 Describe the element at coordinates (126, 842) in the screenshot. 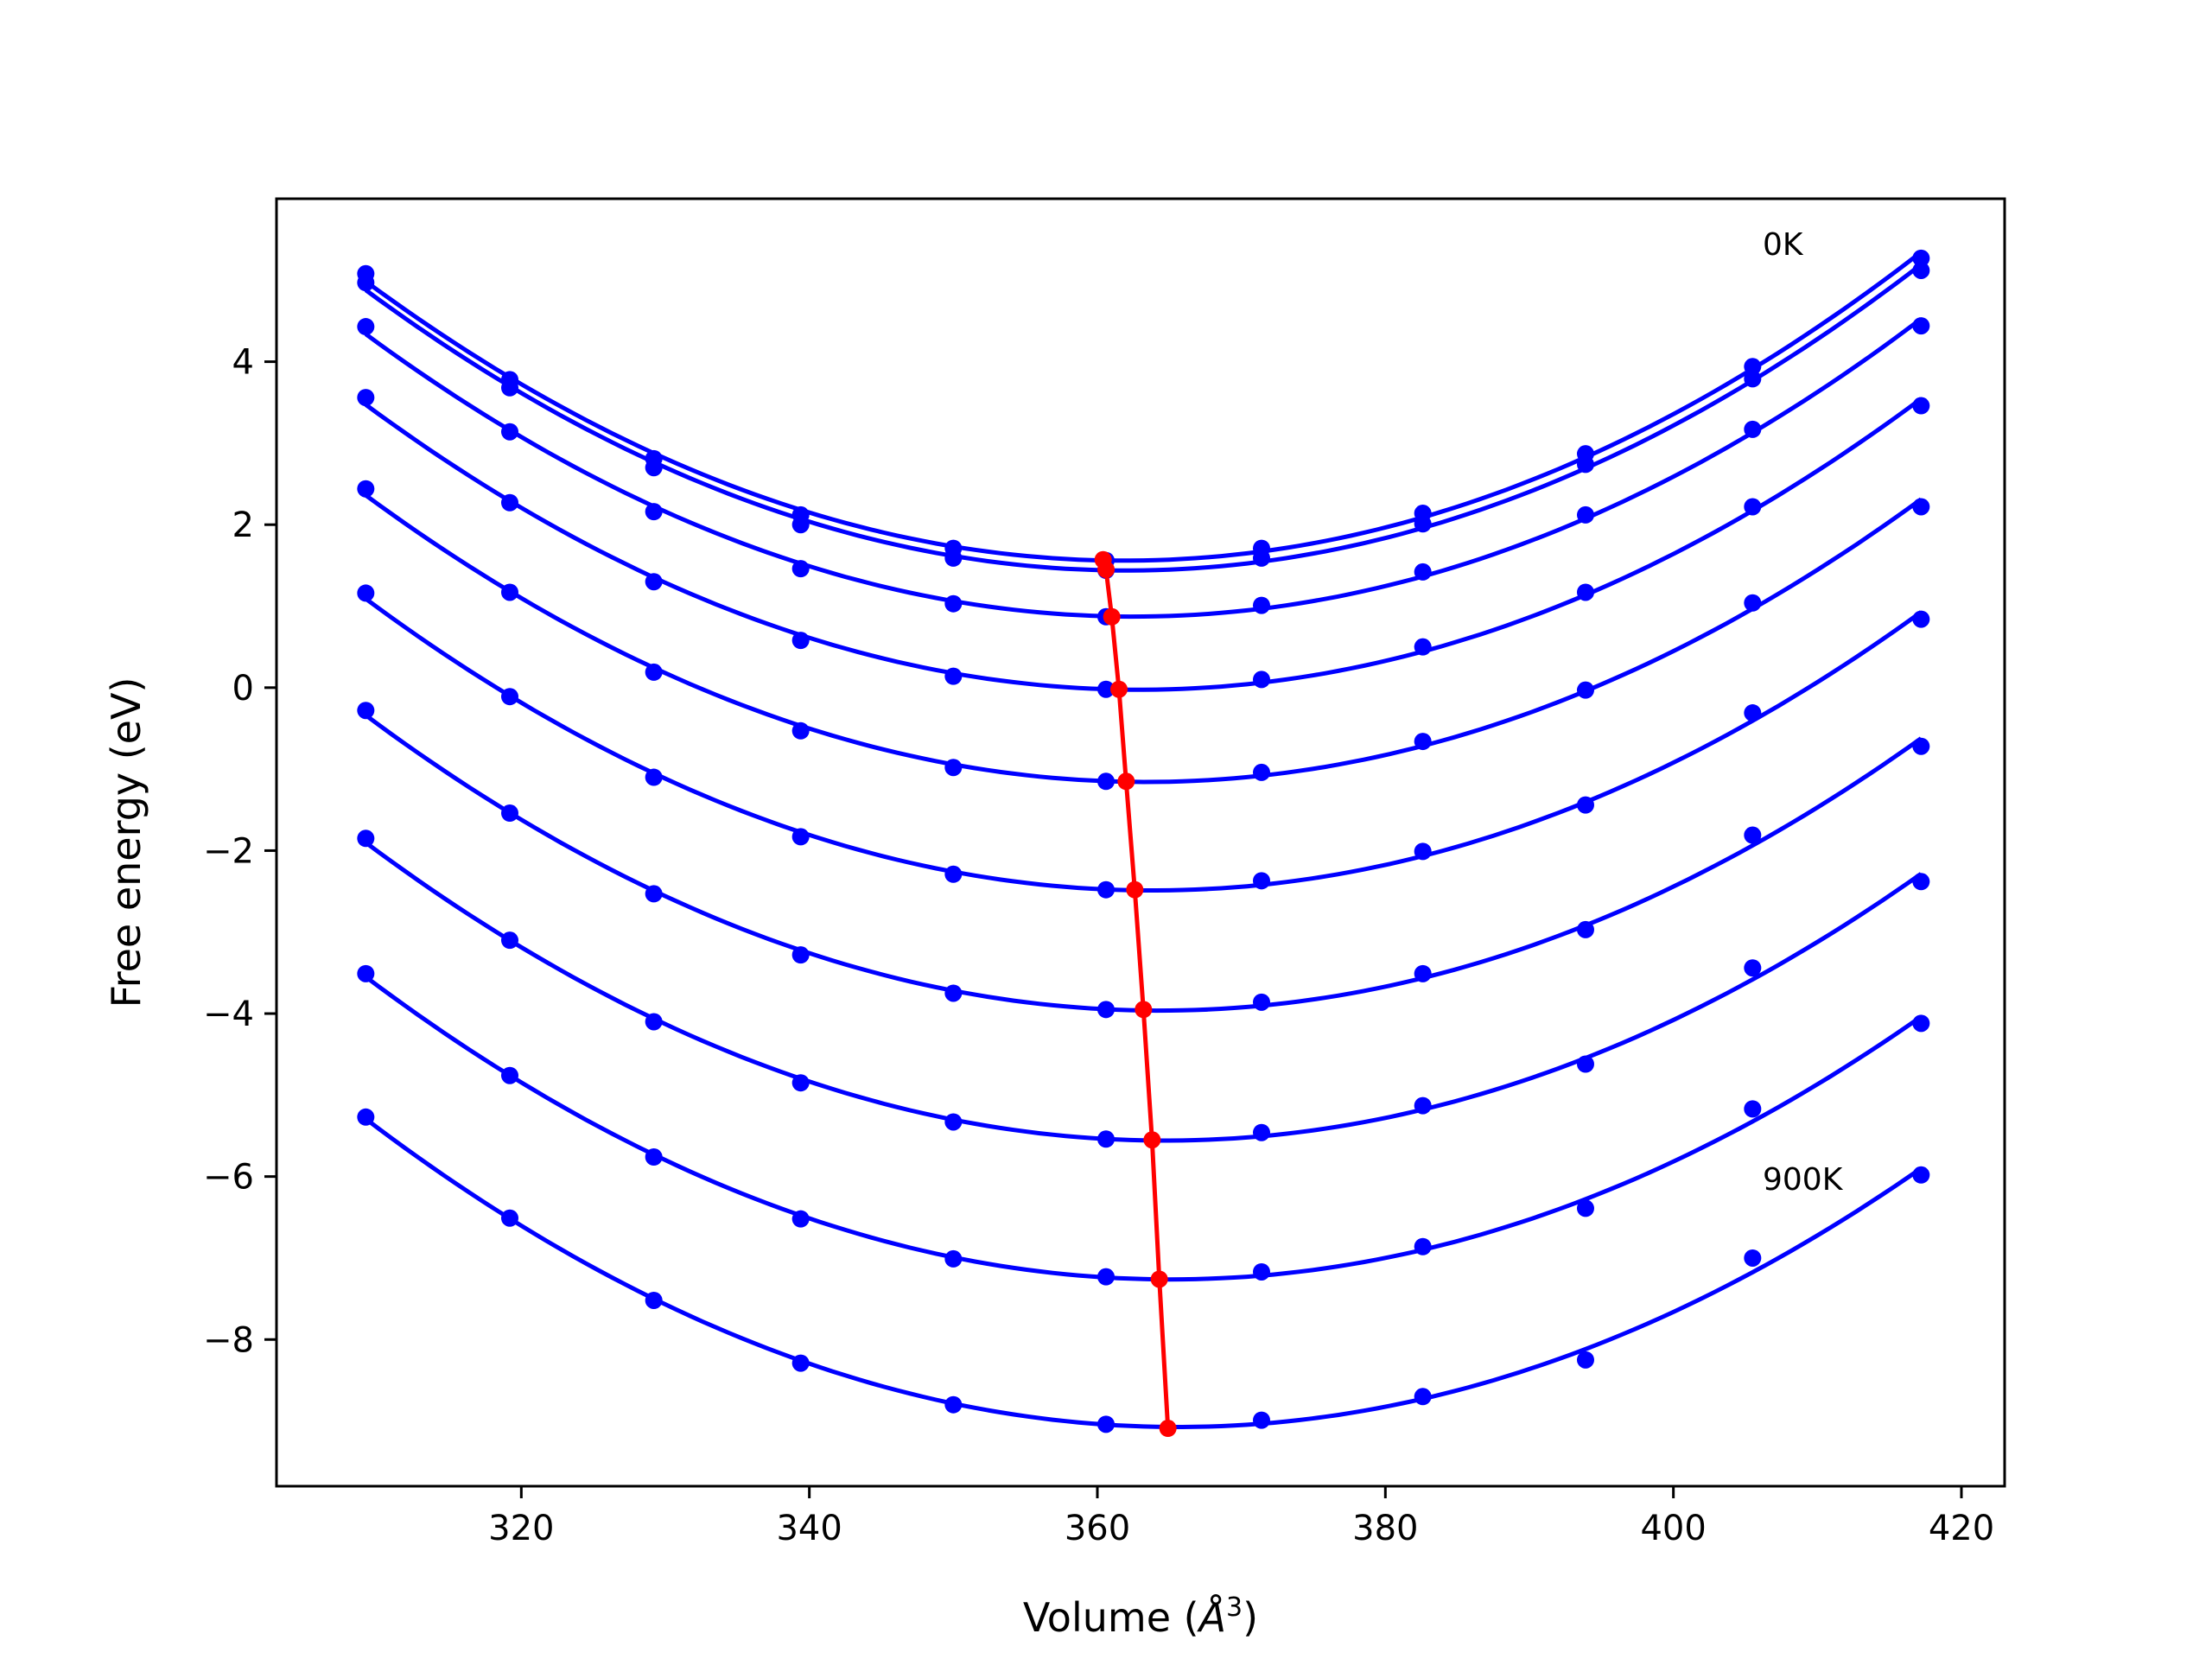

I see `y-axis-label: Free energy (eV)` at that location.